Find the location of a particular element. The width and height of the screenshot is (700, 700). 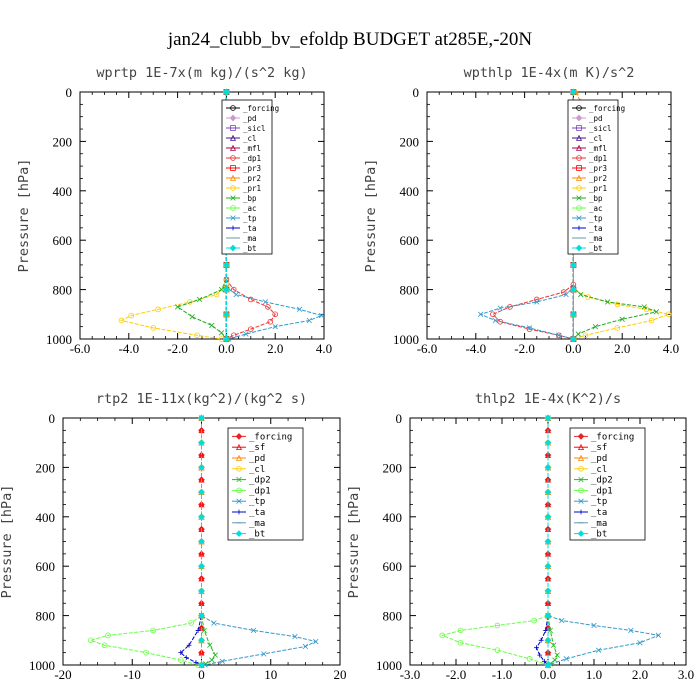

legend-entry: _cl is located at coordinates (590, 470).